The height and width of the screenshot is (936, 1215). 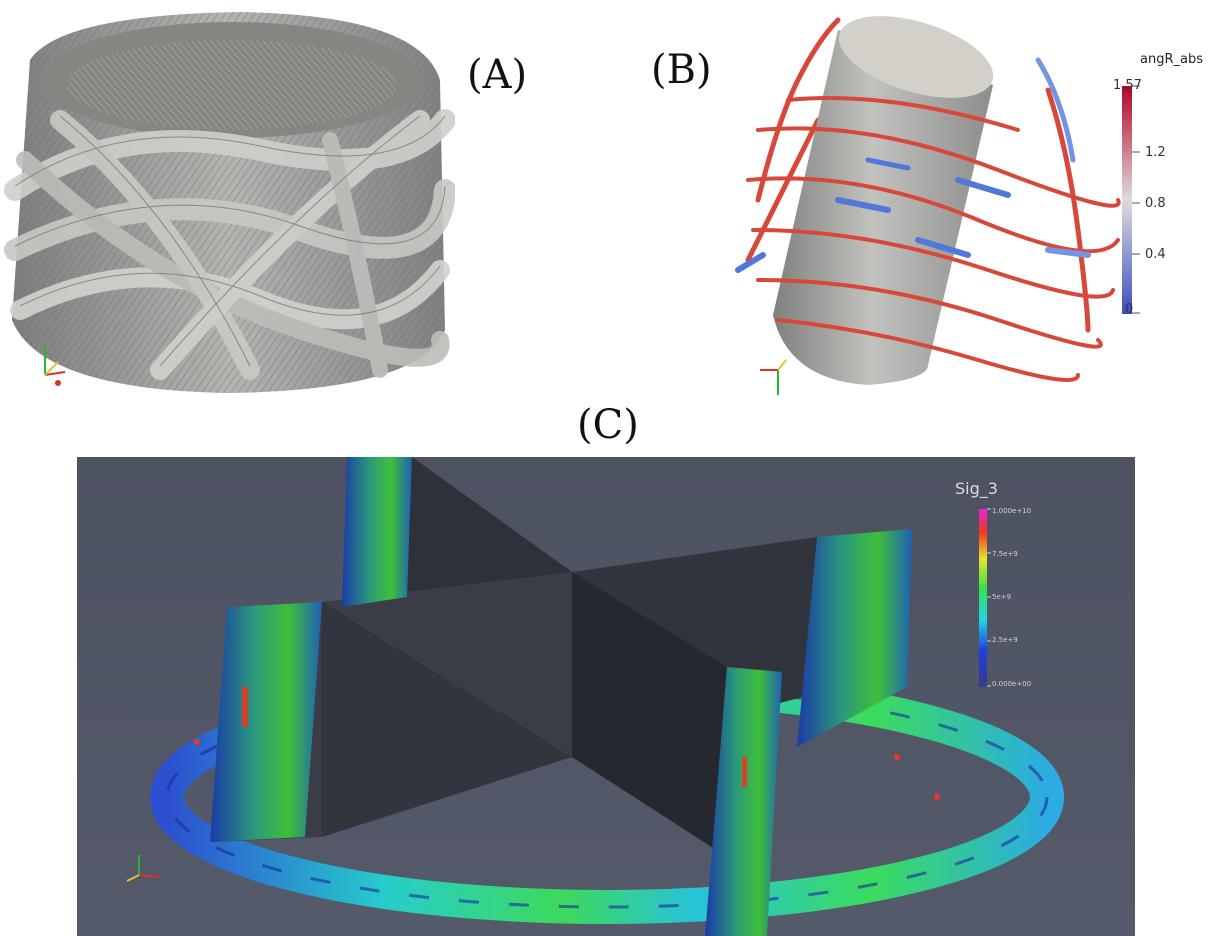 What do you see at coordinates (1012, 511) in the screenshot?
I see `colorbar-max-label: 1.000e+10` at bounding box center [1012, 511].